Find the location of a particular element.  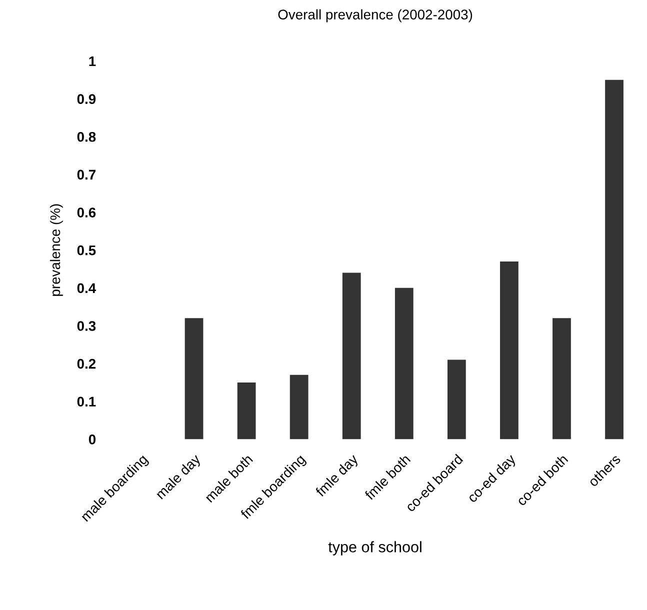

y-tick-label: 0.6 is located at coordinates (86, 213).